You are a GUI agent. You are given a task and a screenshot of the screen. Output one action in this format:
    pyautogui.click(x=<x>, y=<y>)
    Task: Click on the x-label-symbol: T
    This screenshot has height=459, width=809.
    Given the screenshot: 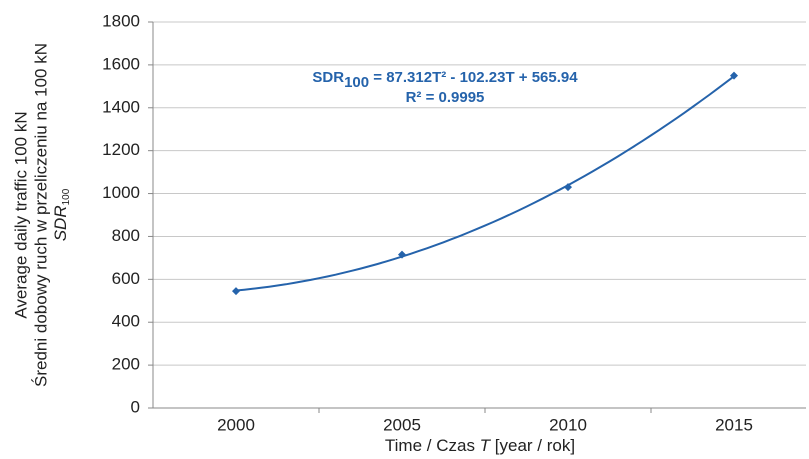 What is the action you would take?
    pyautogui.click(x=486, y=445)
    